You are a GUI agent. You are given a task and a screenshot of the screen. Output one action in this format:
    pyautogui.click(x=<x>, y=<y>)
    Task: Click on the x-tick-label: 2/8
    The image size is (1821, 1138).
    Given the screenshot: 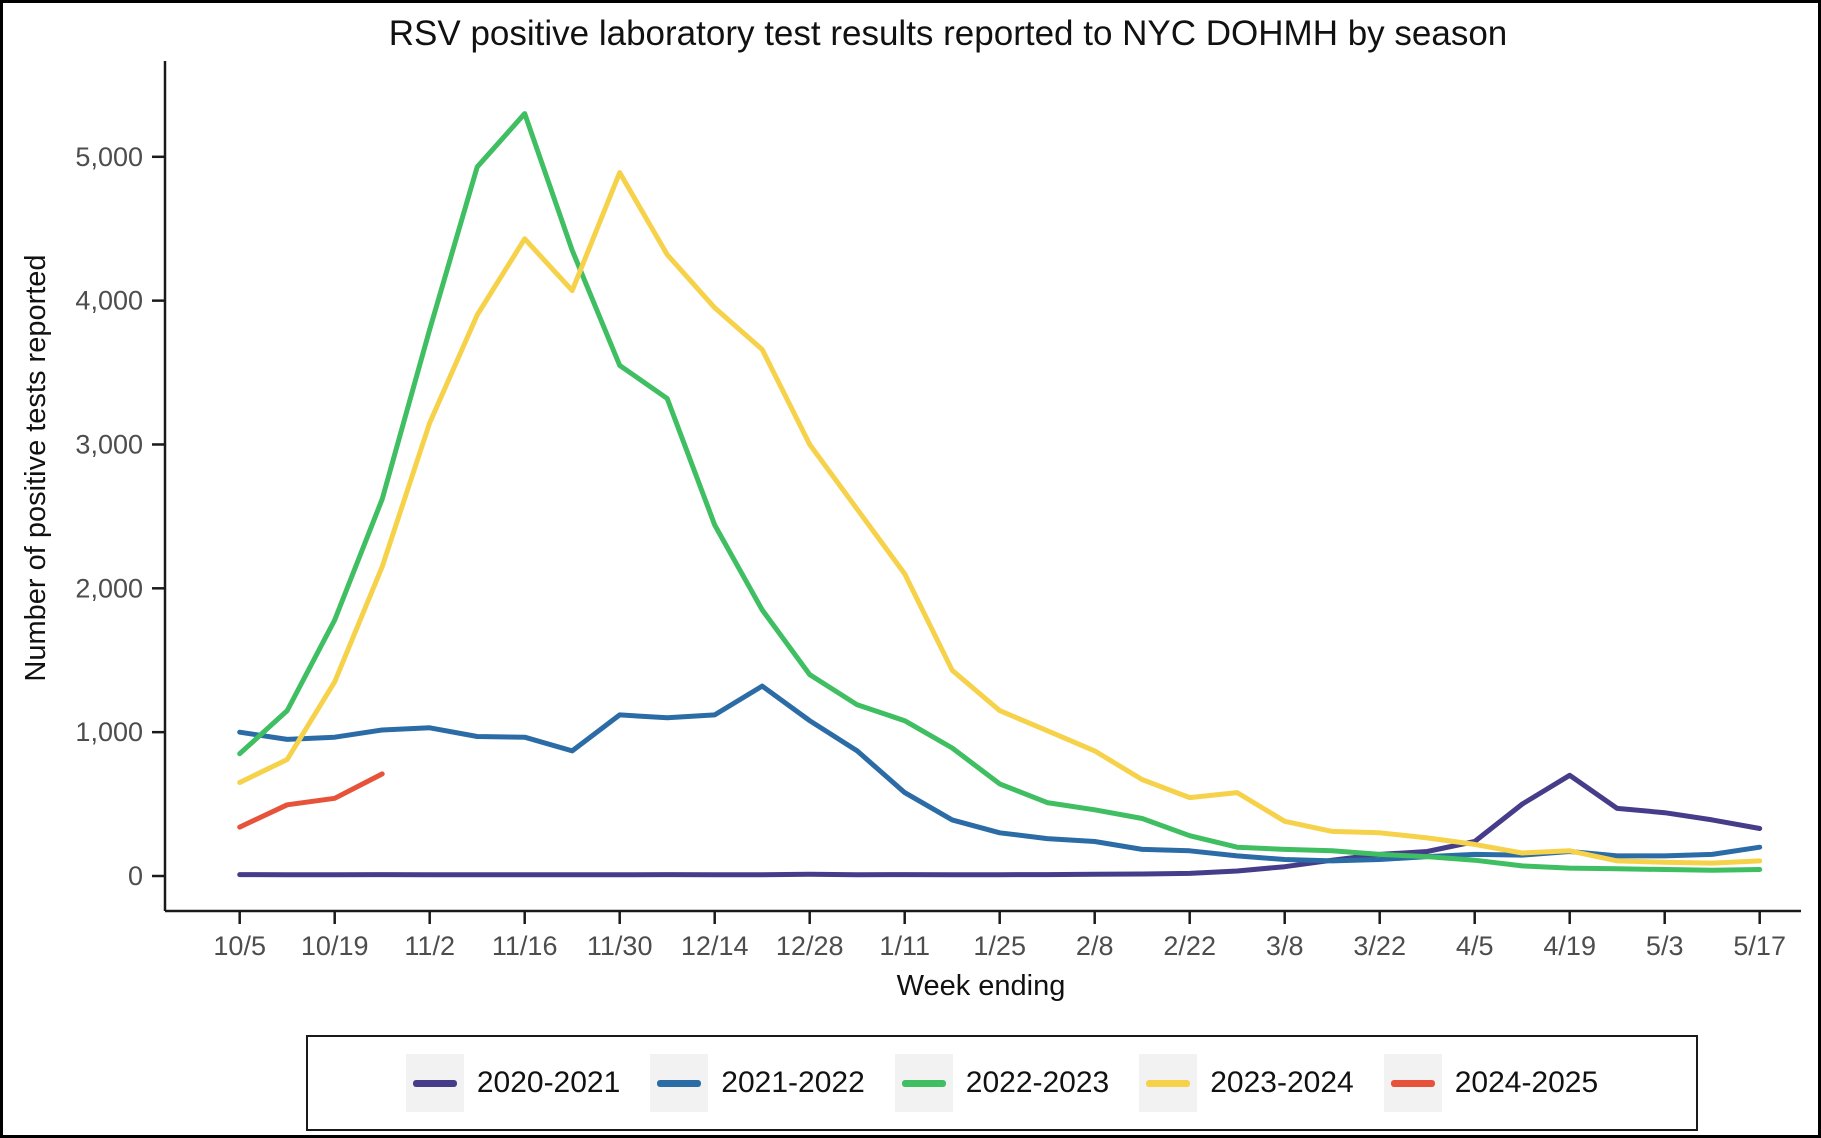 What is the action you would take?
    pyautogui.click(x=1095, y=946)
    